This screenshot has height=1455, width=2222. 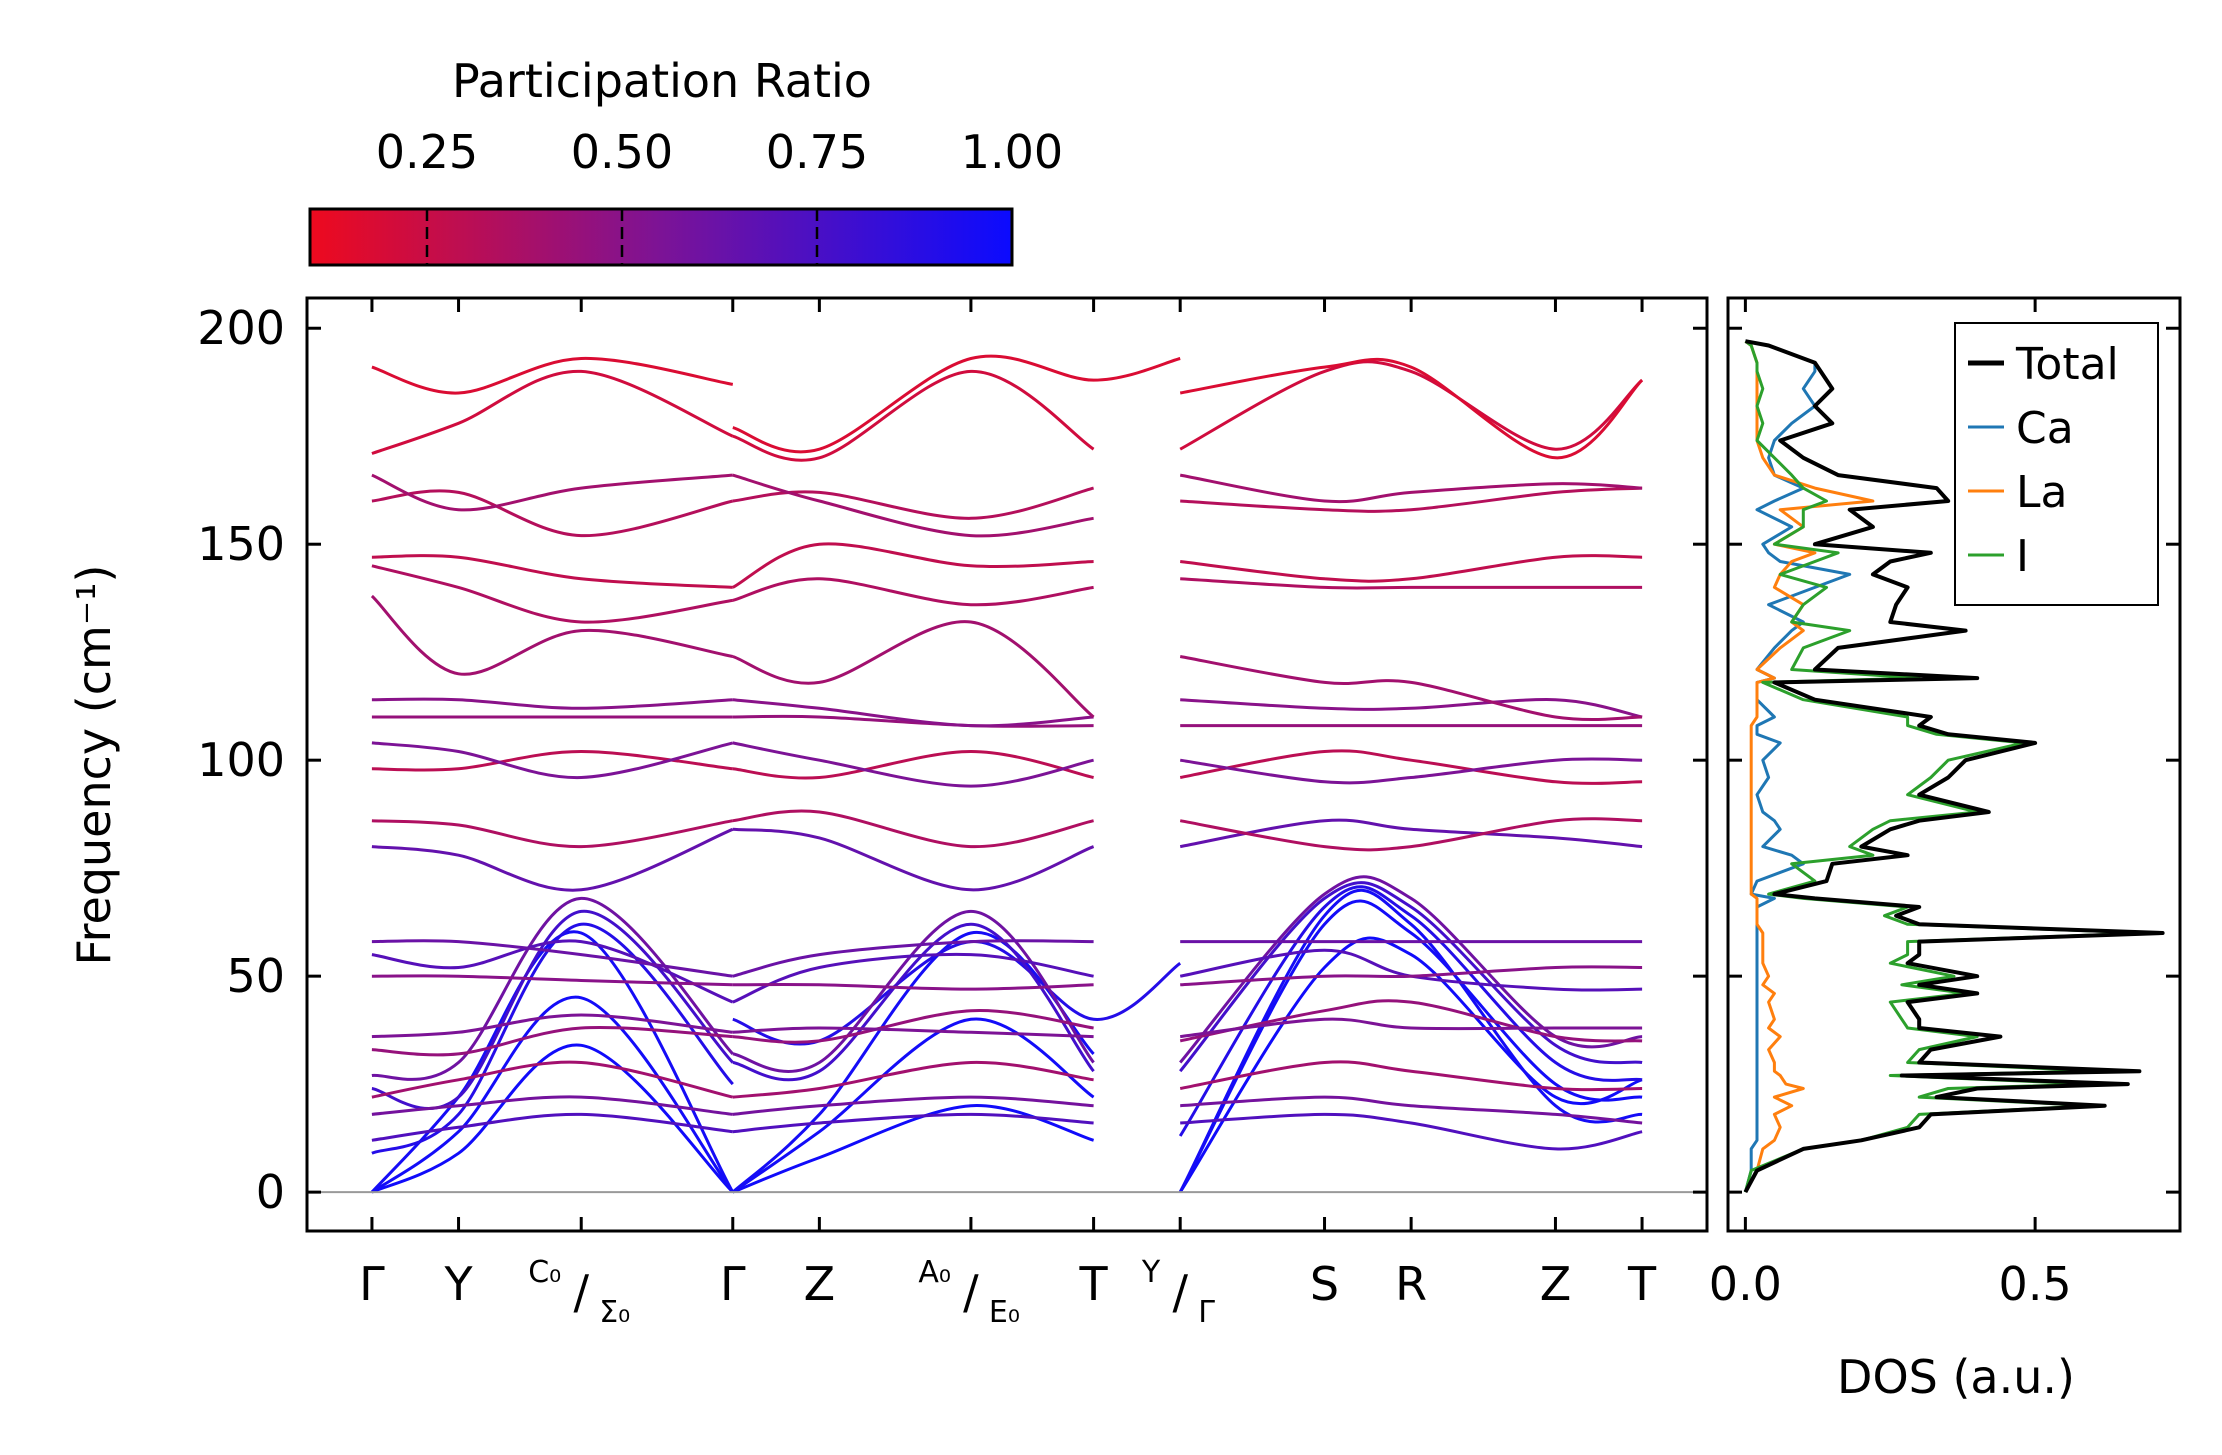 I want to click on colorbar-ticks: 0.25 0.50 0.75 1.00, so click(x=719, y=195).